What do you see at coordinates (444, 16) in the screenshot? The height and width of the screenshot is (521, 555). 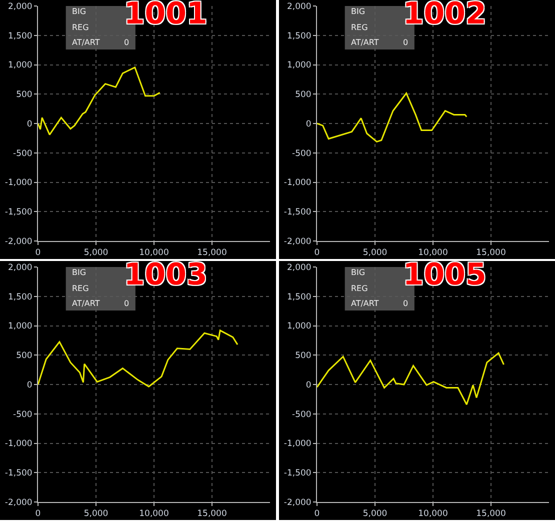 I see `chart-title: 1002` at bounding box center [444, 16].